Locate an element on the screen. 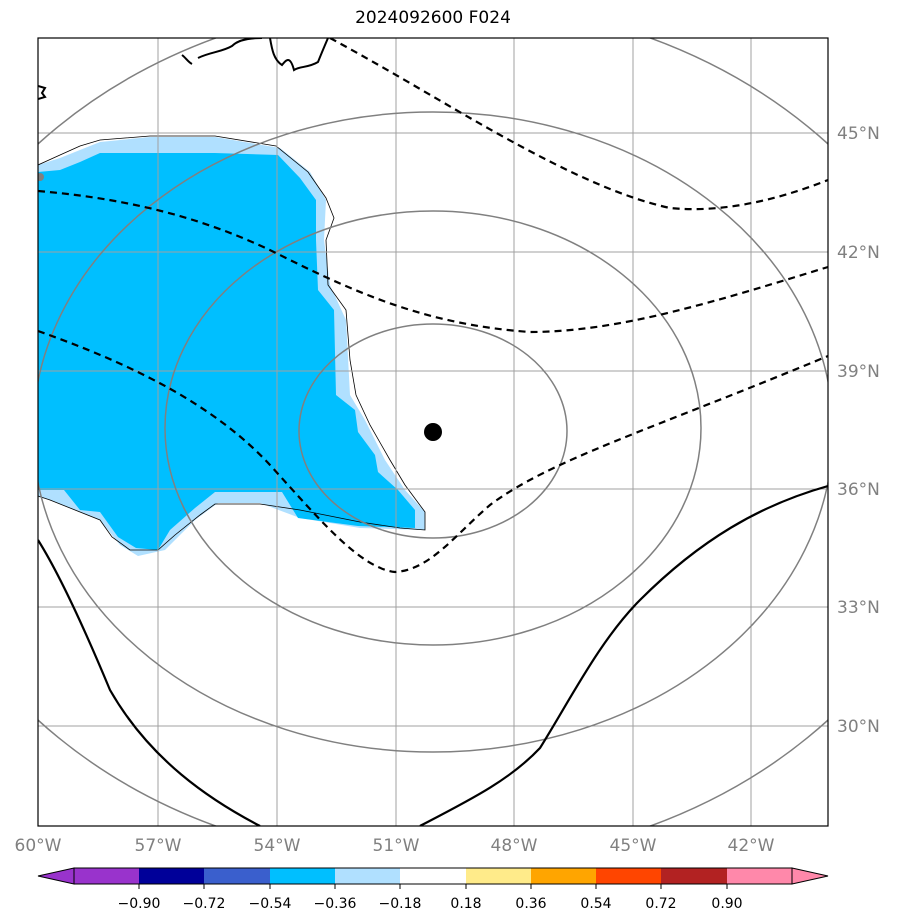 The height and width of the screenshot is (924, 898). colorbar-tick-label: 0.18 is located at coordinates (465, 904).